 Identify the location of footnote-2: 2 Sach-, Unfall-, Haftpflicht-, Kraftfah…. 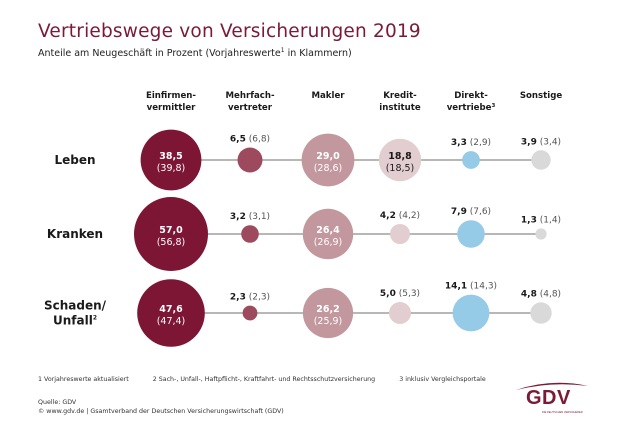
(264, 379).